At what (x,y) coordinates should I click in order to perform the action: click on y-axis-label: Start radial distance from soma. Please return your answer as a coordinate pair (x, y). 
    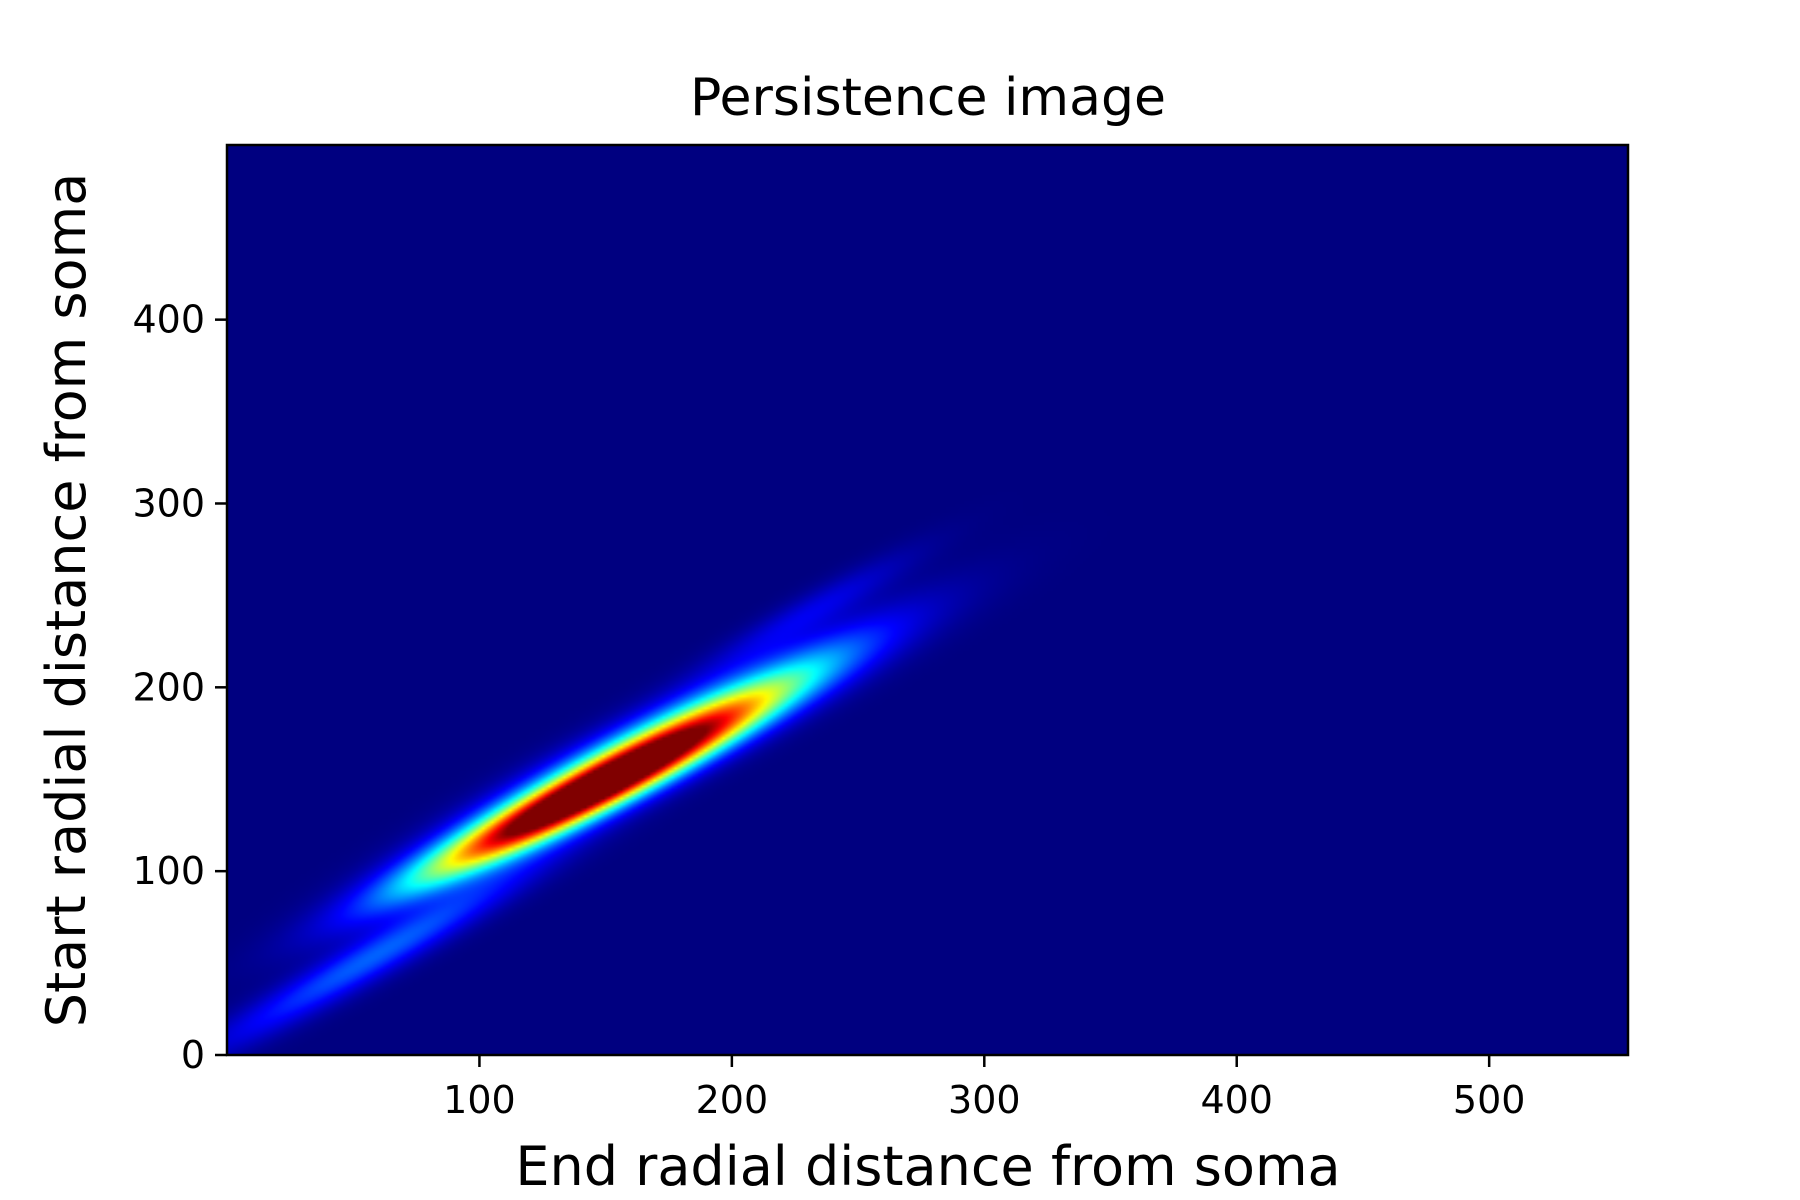
    Looking at the image, I should click on (66, 600).